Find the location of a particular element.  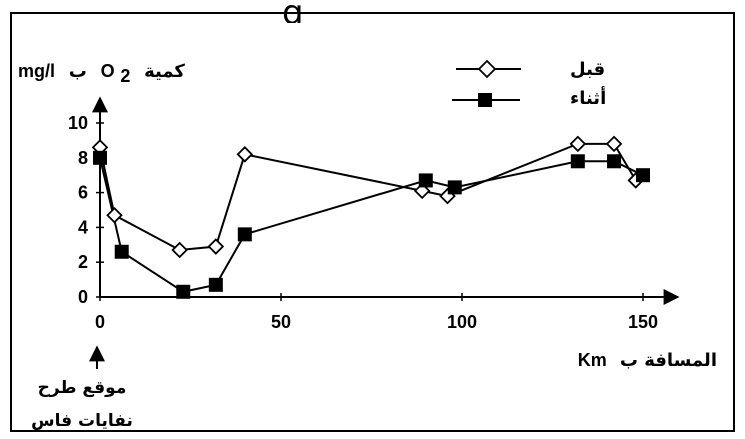

y-by-word: ب is located at coordinates (78, 71).